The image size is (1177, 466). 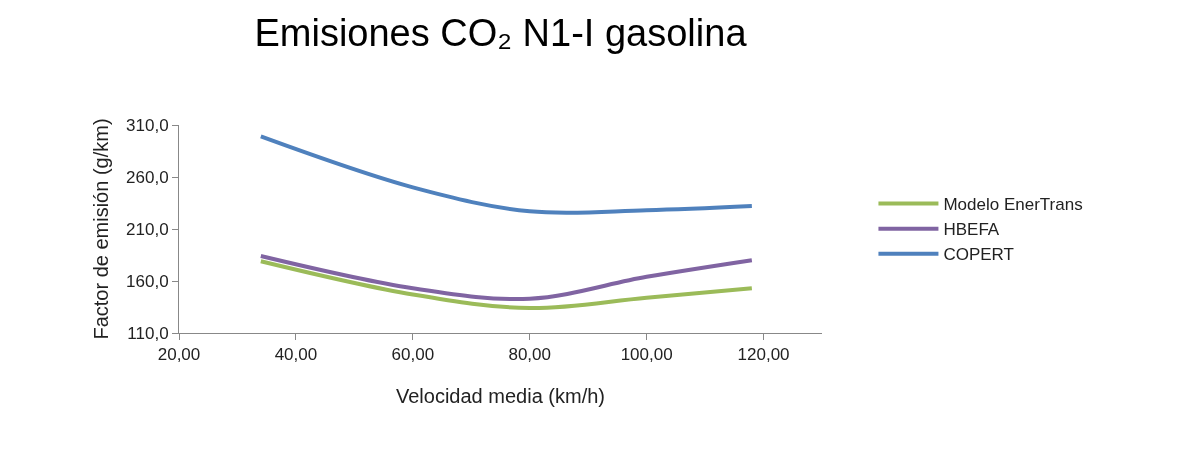 I want to click on x-tick-label: 60,00, so click(x=413, y=355).